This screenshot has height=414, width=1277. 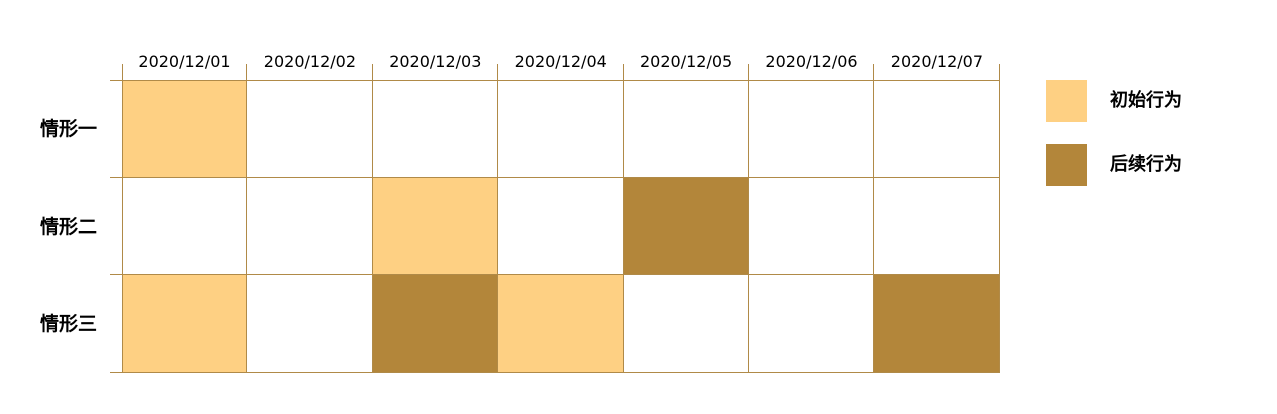 What do you see at coordinates (1146, 100) in the screenshot?
I see `legend-label-initial: 初始行为` at bounding box center [1146, 100].